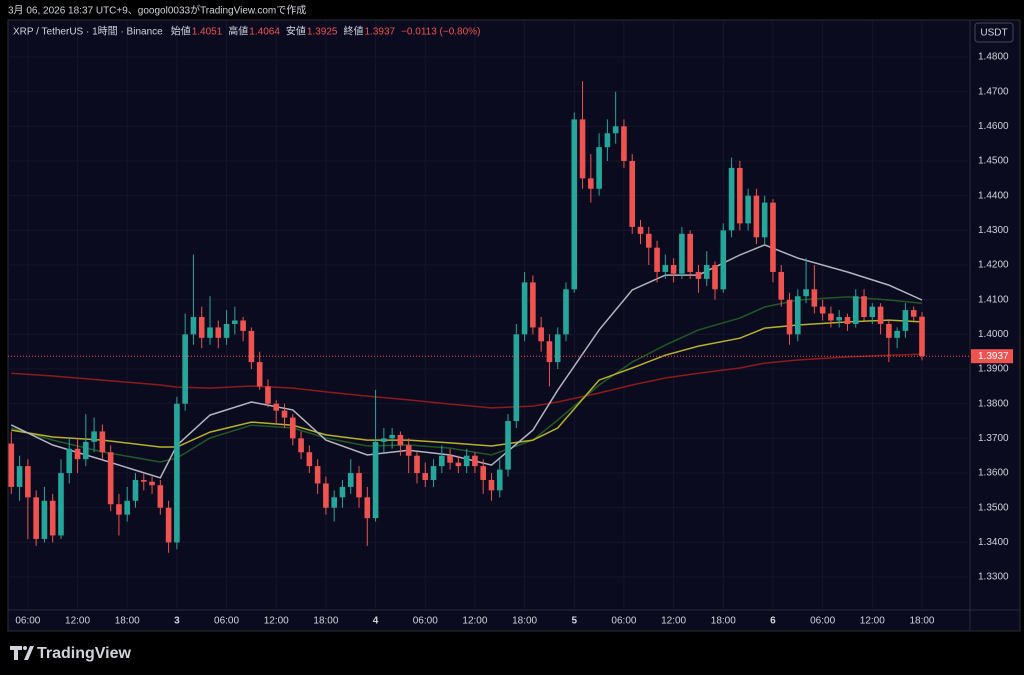 The height and width of the screenshot is (675, 1024). Describe the element at coordinates (993, 265) in the screenshot. I see `y-tick-label: 1.4200` at that location.